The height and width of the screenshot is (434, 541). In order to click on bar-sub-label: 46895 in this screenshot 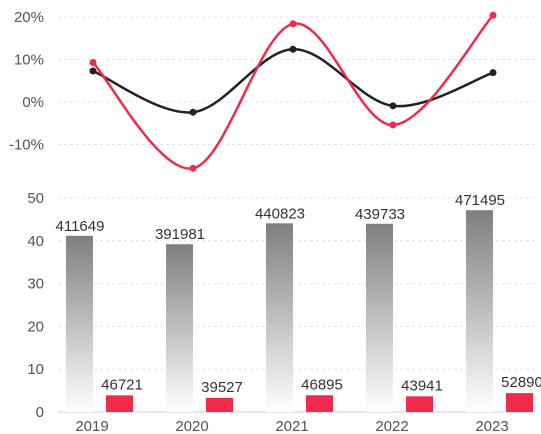, I will do `click(322, 384)`.